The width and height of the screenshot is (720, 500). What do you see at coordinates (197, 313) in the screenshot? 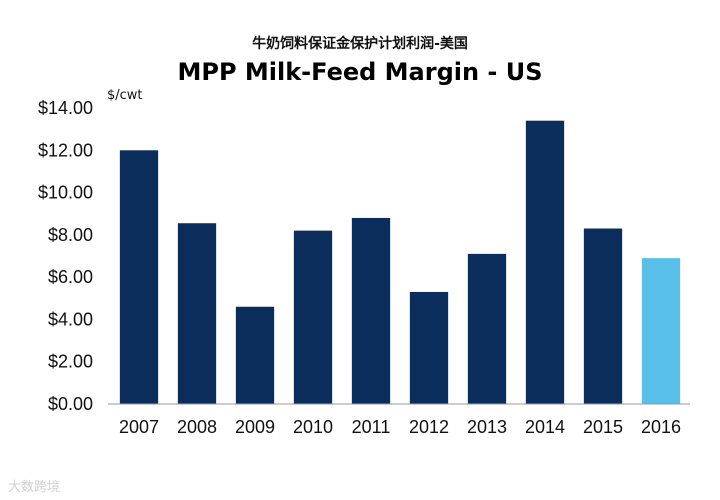
I see `bar-2008` at bounding box center [197, 313].